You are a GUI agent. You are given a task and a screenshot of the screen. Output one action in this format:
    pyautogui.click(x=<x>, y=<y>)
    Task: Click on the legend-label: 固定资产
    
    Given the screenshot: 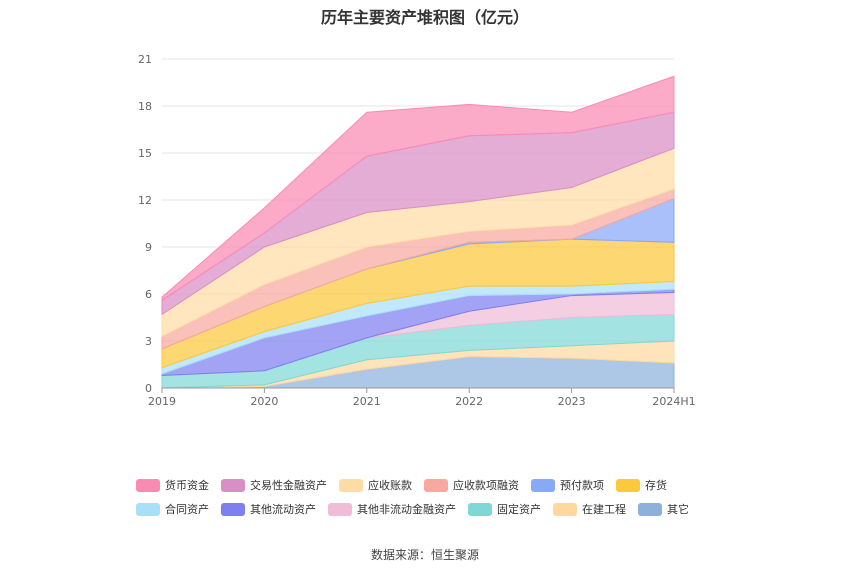 What is the action you would take?
    pyautogui.click(x=519, y=509)
    